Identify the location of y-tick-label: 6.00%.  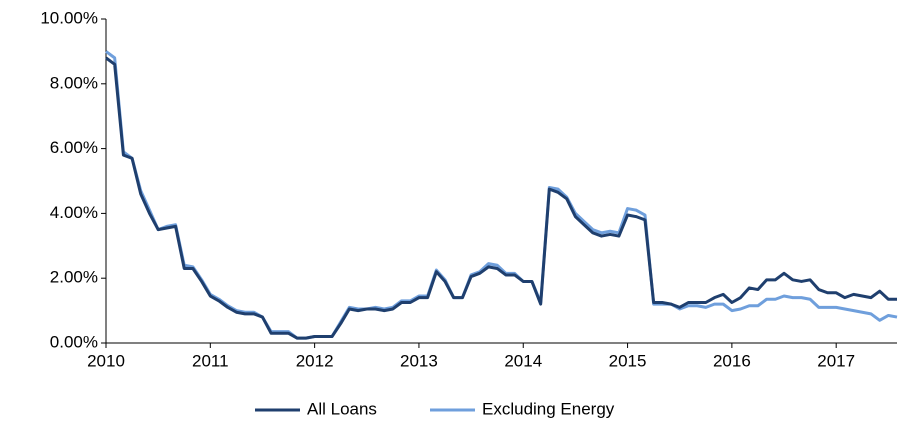
(74, 147).